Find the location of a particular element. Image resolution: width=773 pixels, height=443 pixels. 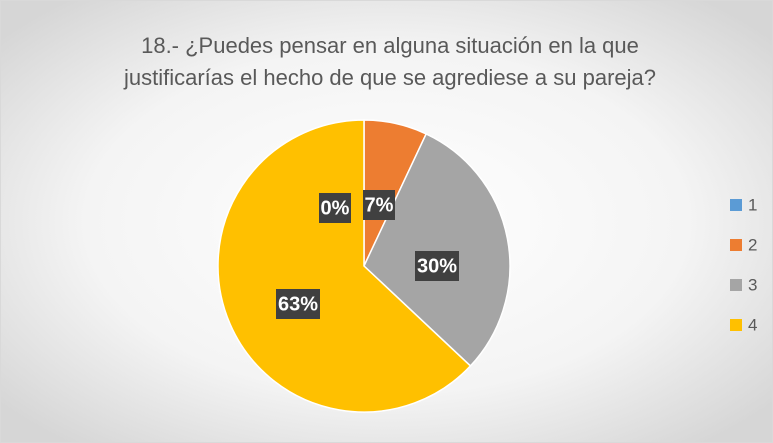

legend-label: 4 is located at coordinates (752, 324).